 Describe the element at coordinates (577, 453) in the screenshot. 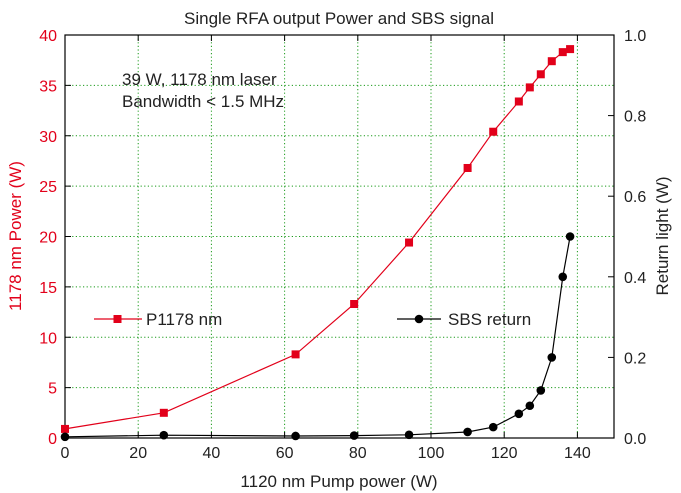

I see `x-tick-label: 140` at that location.